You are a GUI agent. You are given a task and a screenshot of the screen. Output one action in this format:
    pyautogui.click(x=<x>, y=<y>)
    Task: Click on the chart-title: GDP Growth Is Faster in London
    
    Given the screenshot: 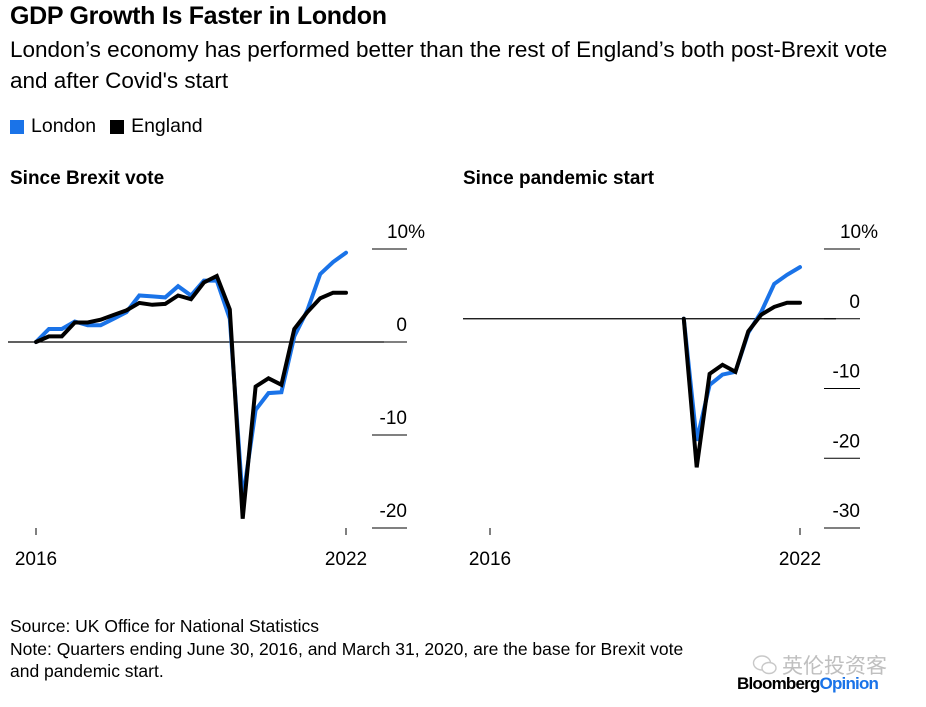 What is the action you would take?
    pyautogui.click(x=198, y=16)
    